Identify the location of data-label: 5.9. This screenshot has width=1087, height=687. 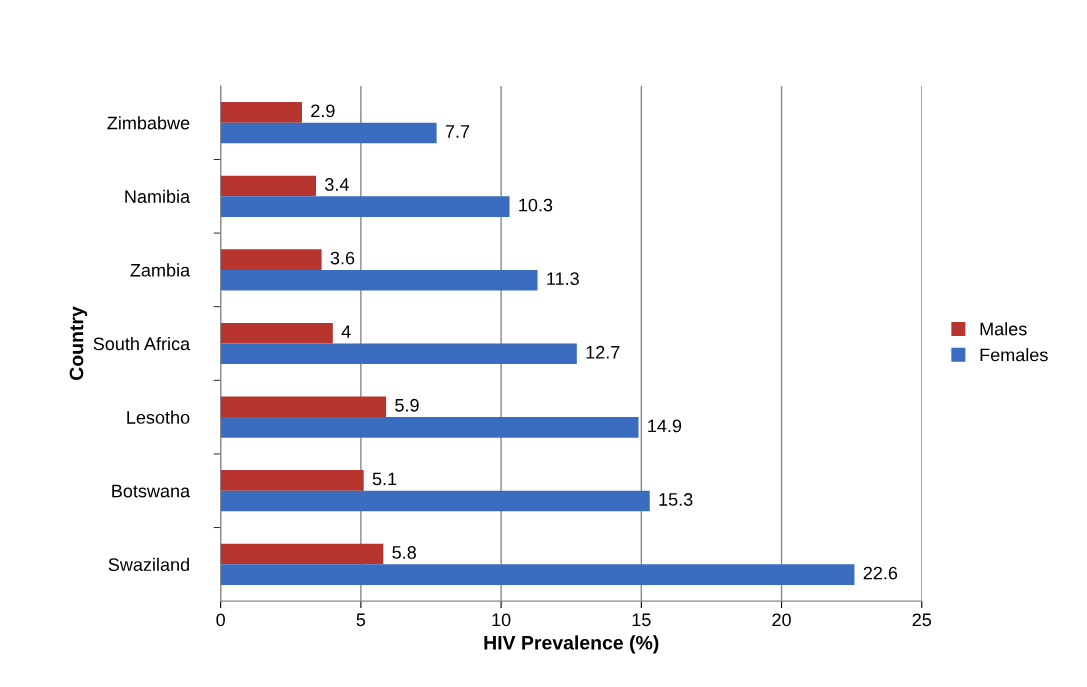
(407, 405).